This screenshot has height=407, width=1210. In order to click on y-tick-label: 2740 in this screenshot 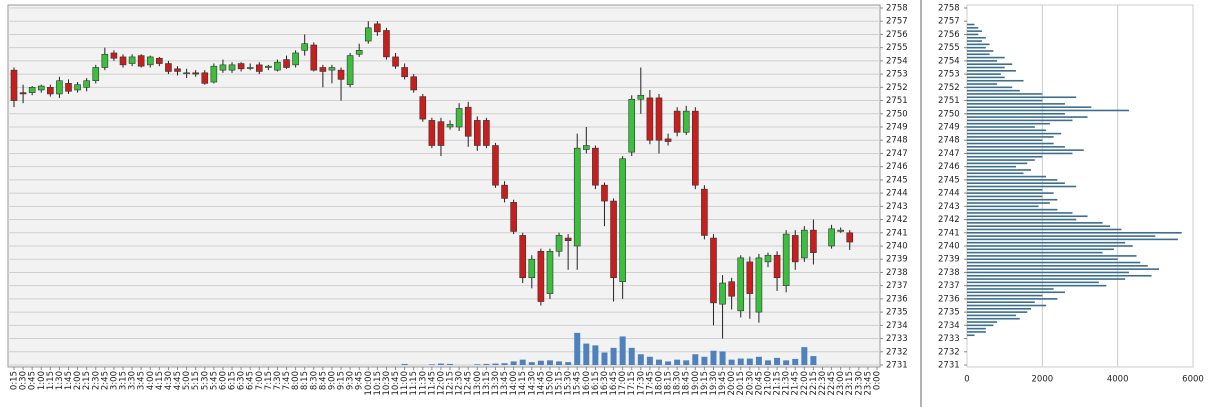, I will do `click(949, 247)`.